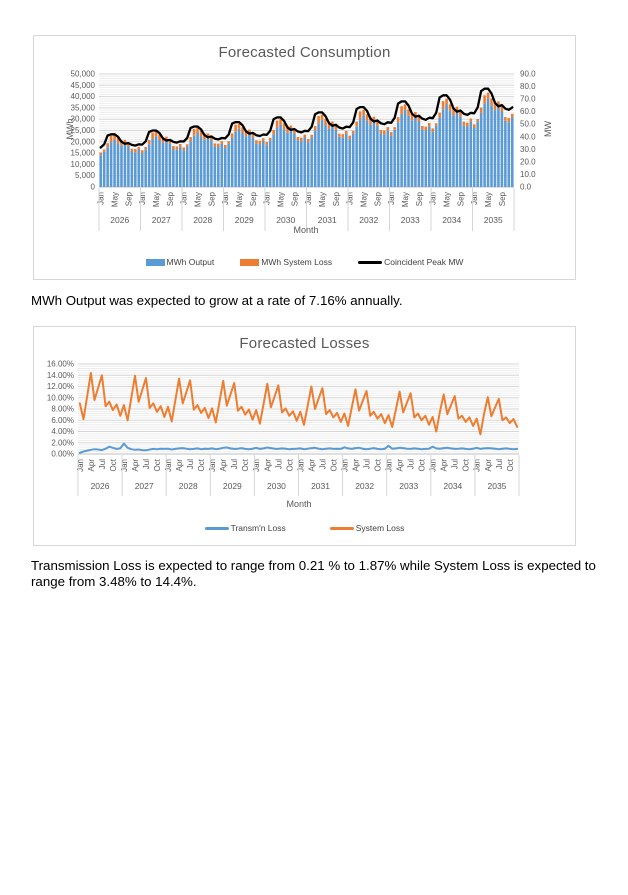  Describe the element at coordinates (304, 343) in the screenshot. I see `losses-chart-title: Forecasted Losses` at that location.